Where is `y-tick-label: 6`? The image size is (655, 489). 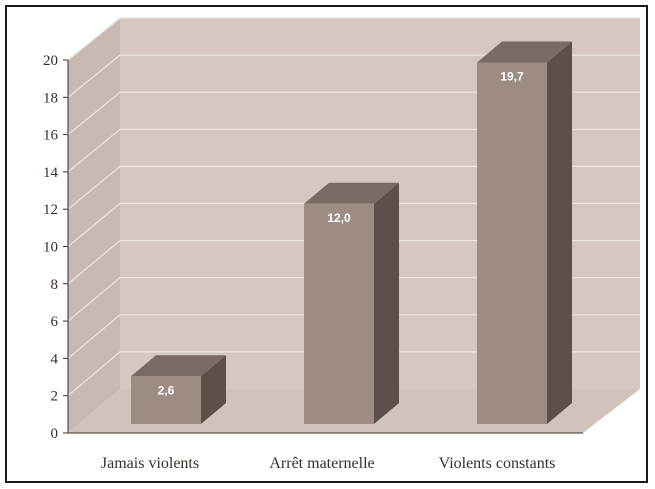 y-tick-label: 6 is located at coordinates (55, 322).